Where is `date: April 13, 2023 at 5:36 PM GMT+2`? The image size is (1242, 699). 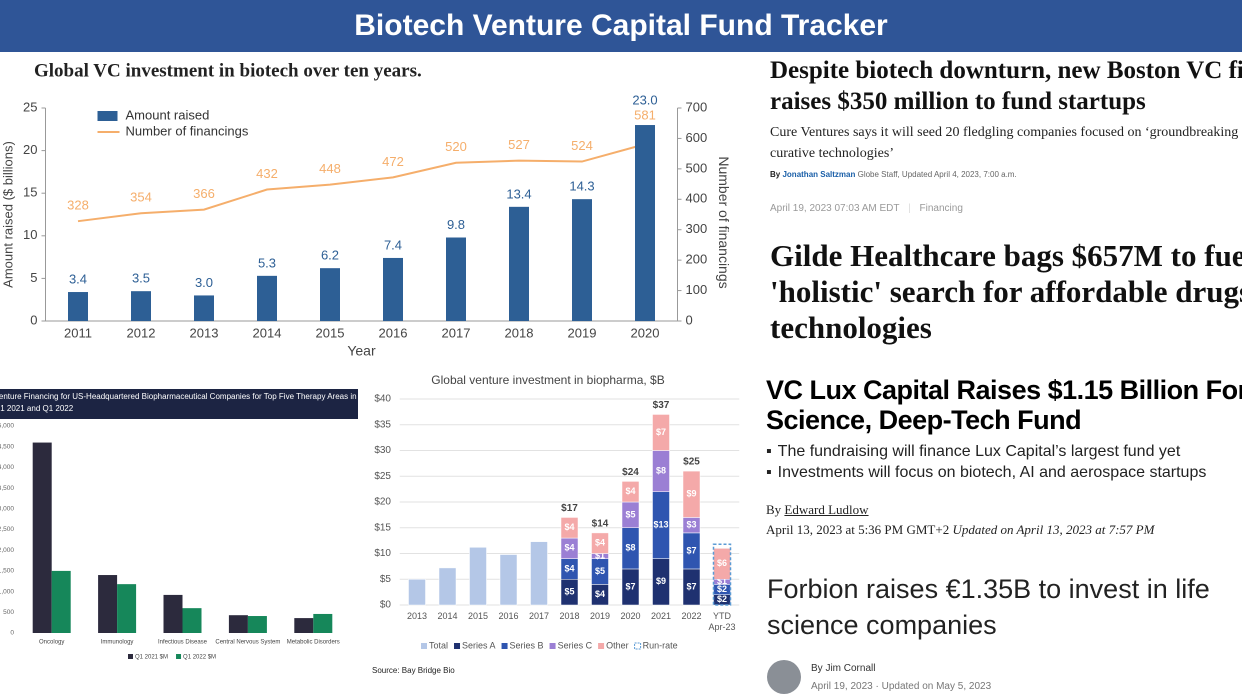 date: April 13, 2023 at 5:36 PM GMT+2 is located at coordinates (858, 529).